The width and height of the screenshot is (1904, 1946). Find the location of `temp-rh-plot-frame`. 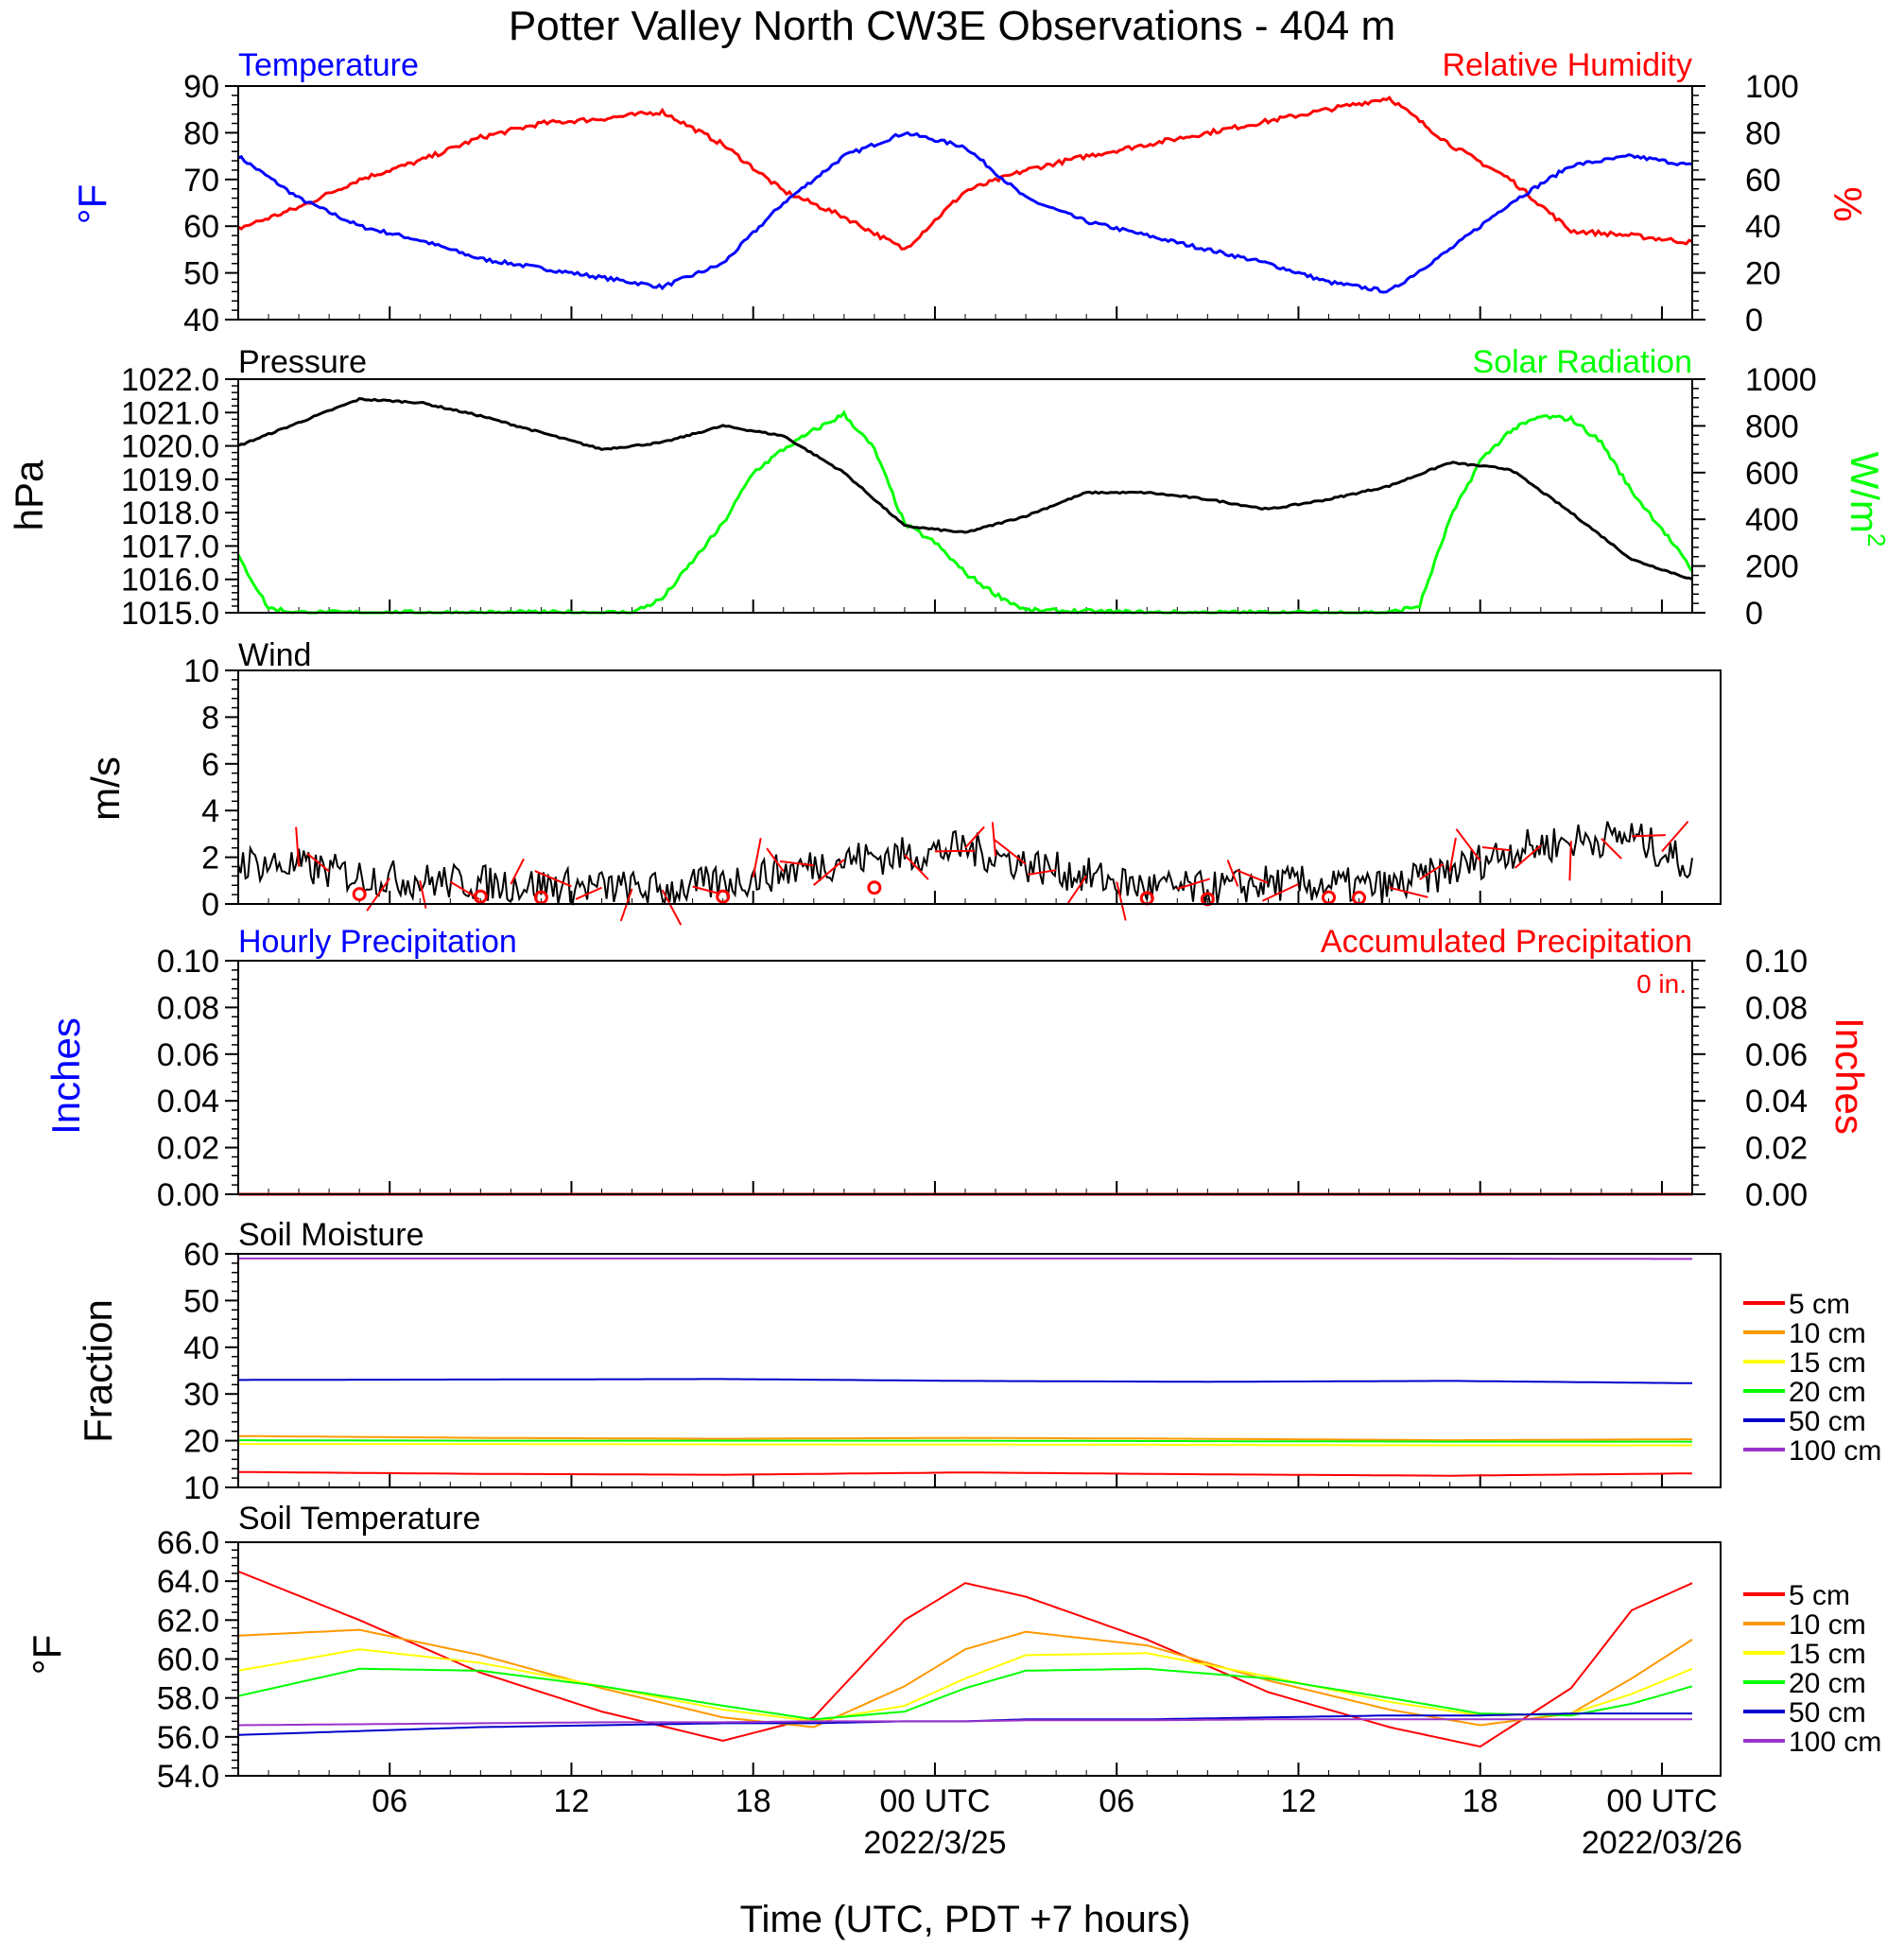

temp-rh-plot-frame is located at coordinates (965, 203).